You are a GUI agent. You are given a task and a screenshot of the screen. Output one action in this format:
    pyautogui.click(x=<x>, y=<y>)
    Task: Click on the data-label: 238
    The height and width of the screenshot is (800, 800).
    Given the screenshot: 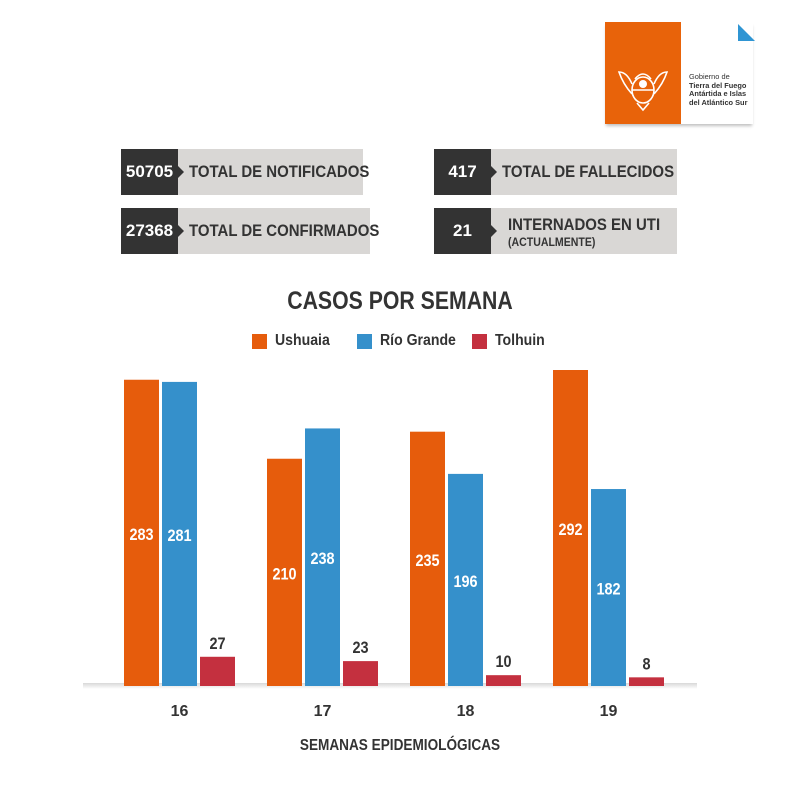 What is the action you would take?
    pyautogui.click(x=322, y=559)
    